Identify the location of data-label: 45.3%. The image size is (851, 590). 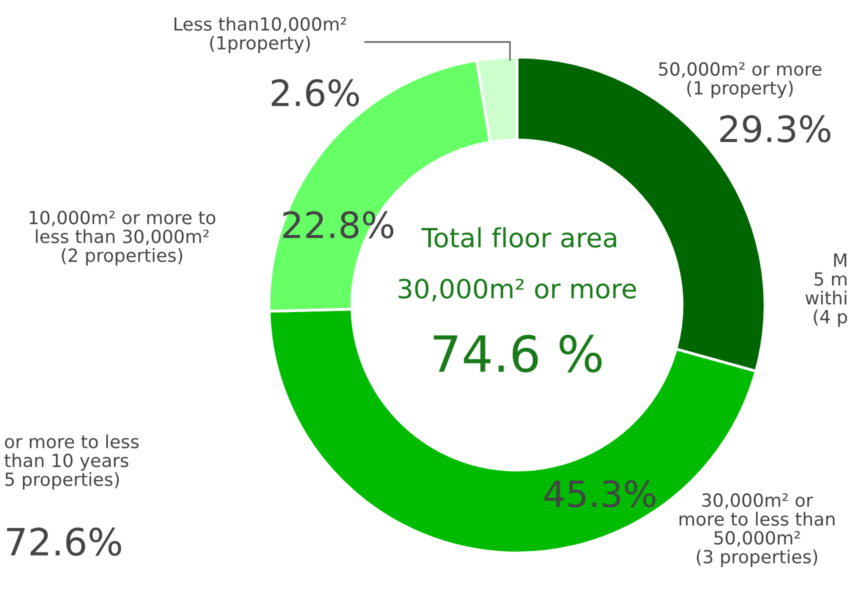
(600, 494).